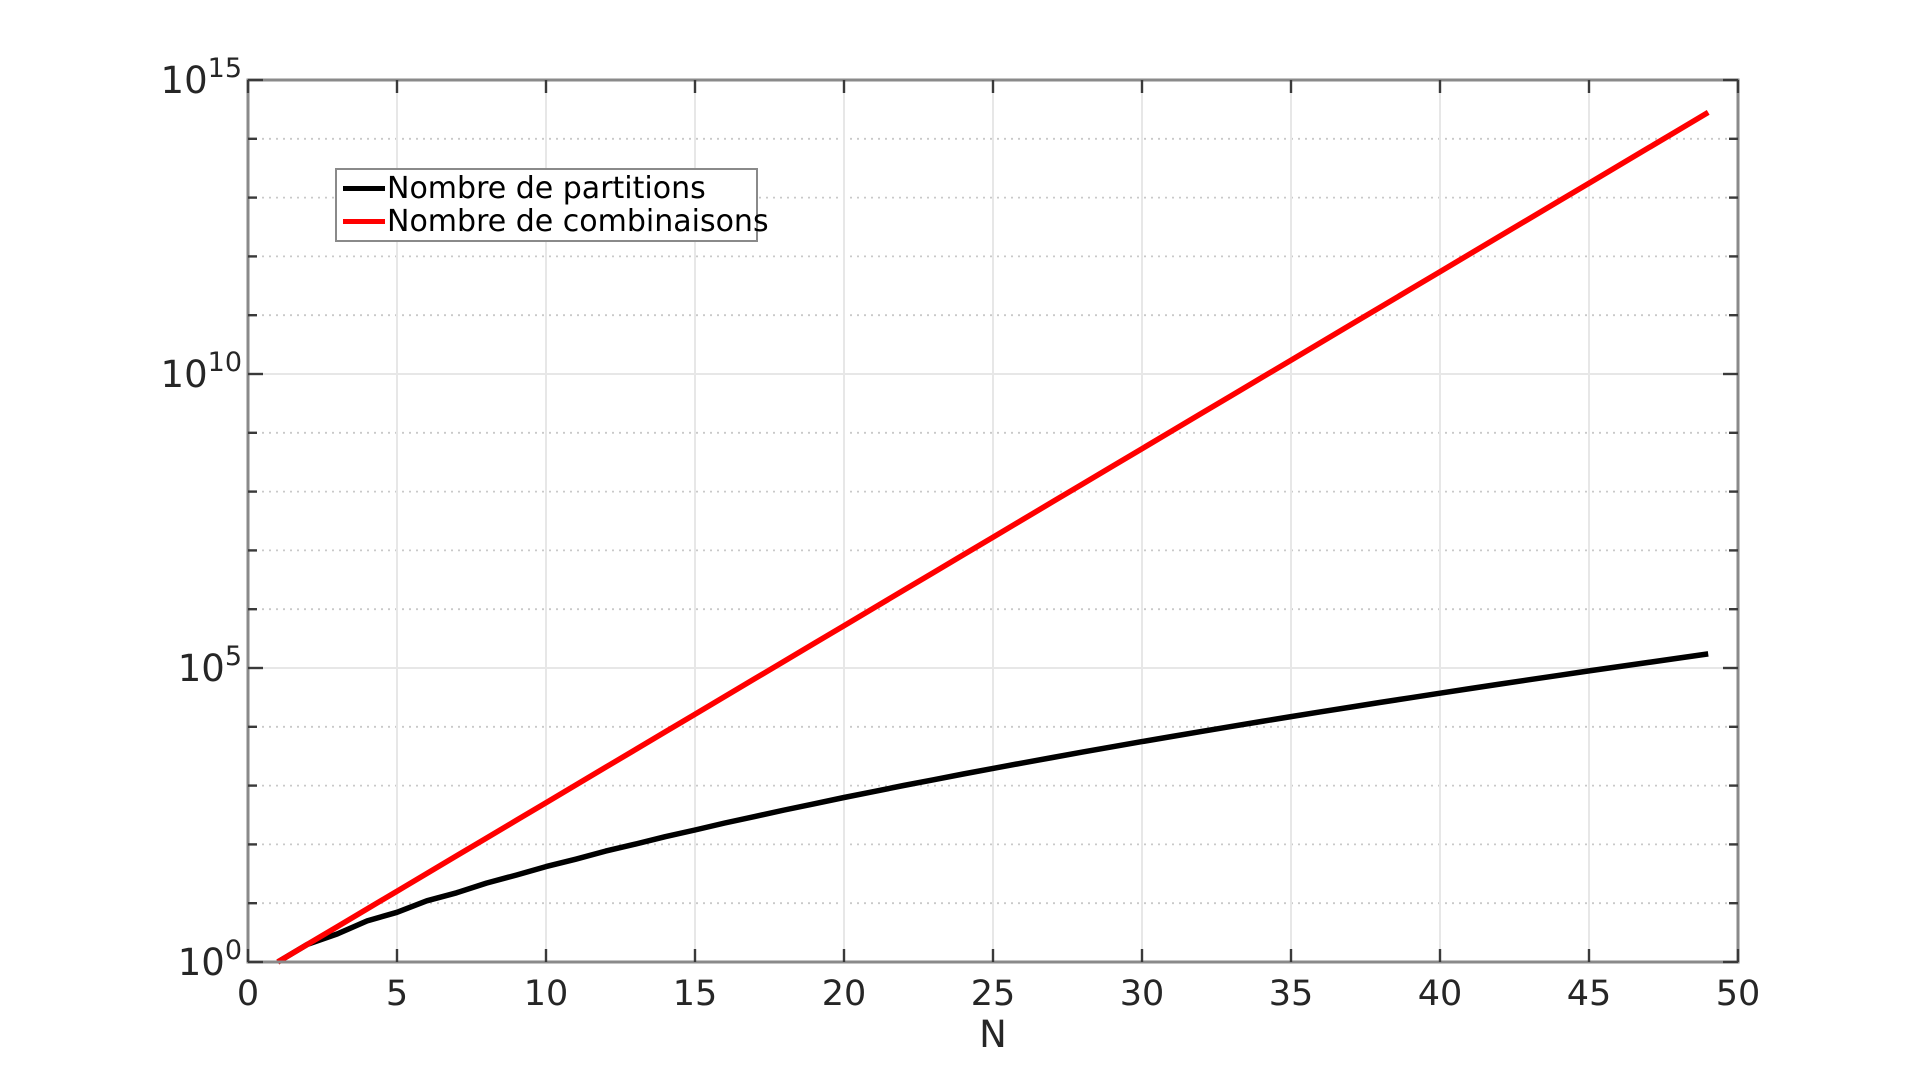 The image size is (1920, 1081). Describe the element at coordinates (993, 1034) in the screenshot. I see `x-axis-label: N` at that location.